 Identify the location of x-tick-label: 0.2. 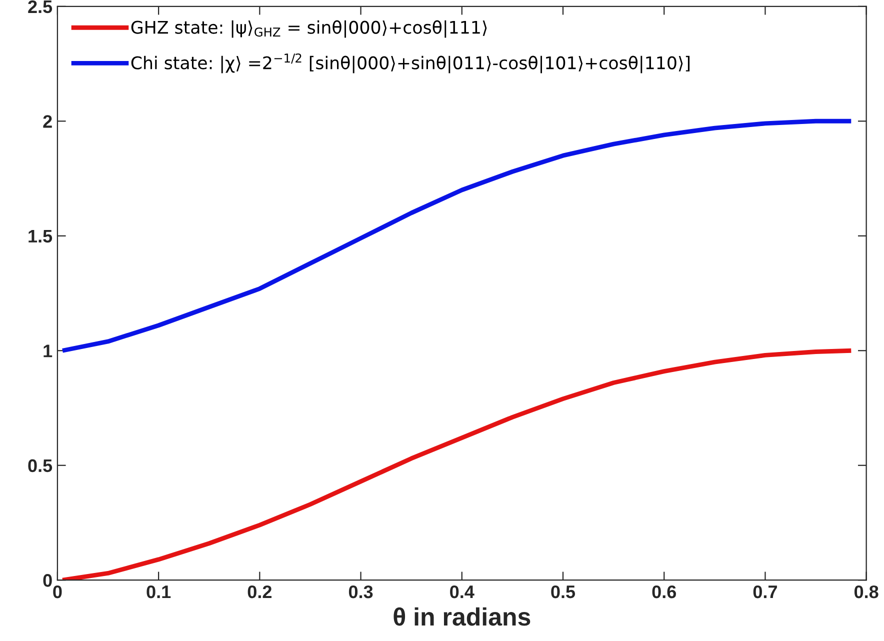
(260, 591).